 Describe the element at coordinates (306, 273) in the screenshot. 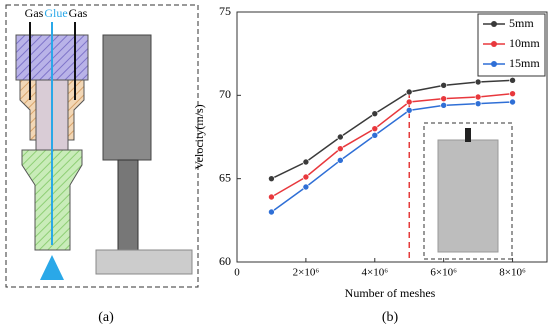

I see `x-tick-label: 2×10⁶` at that location.